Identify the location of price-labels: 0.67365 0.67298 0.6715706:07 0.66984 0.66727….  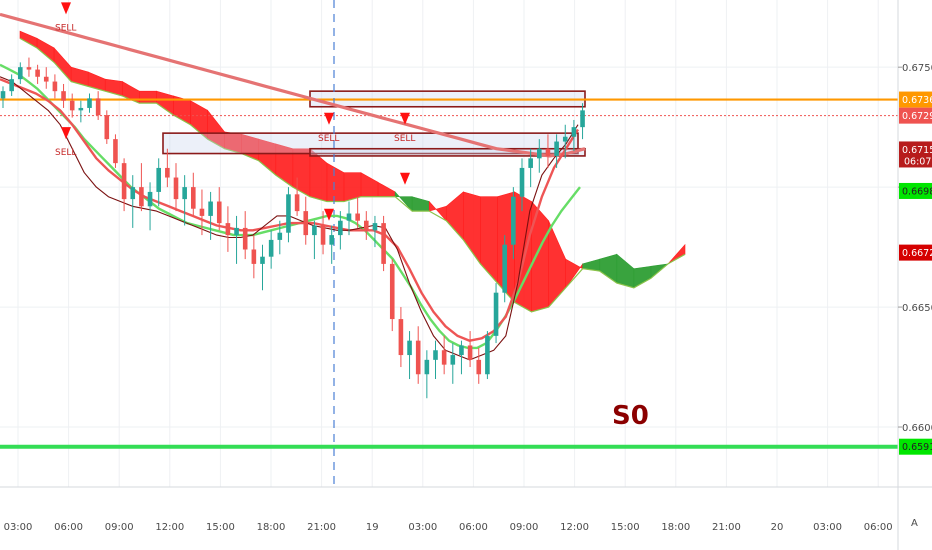
(915, 273).